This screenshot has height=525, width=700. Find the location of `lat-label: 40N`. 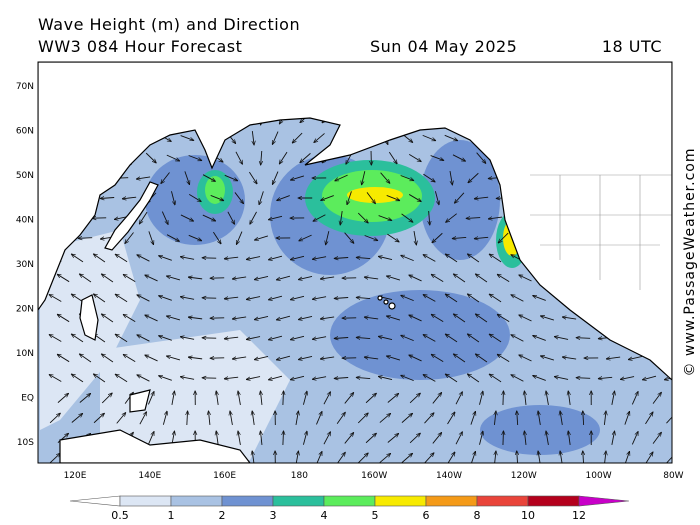

lat-label: 40N is located at coordinates (25, 221).